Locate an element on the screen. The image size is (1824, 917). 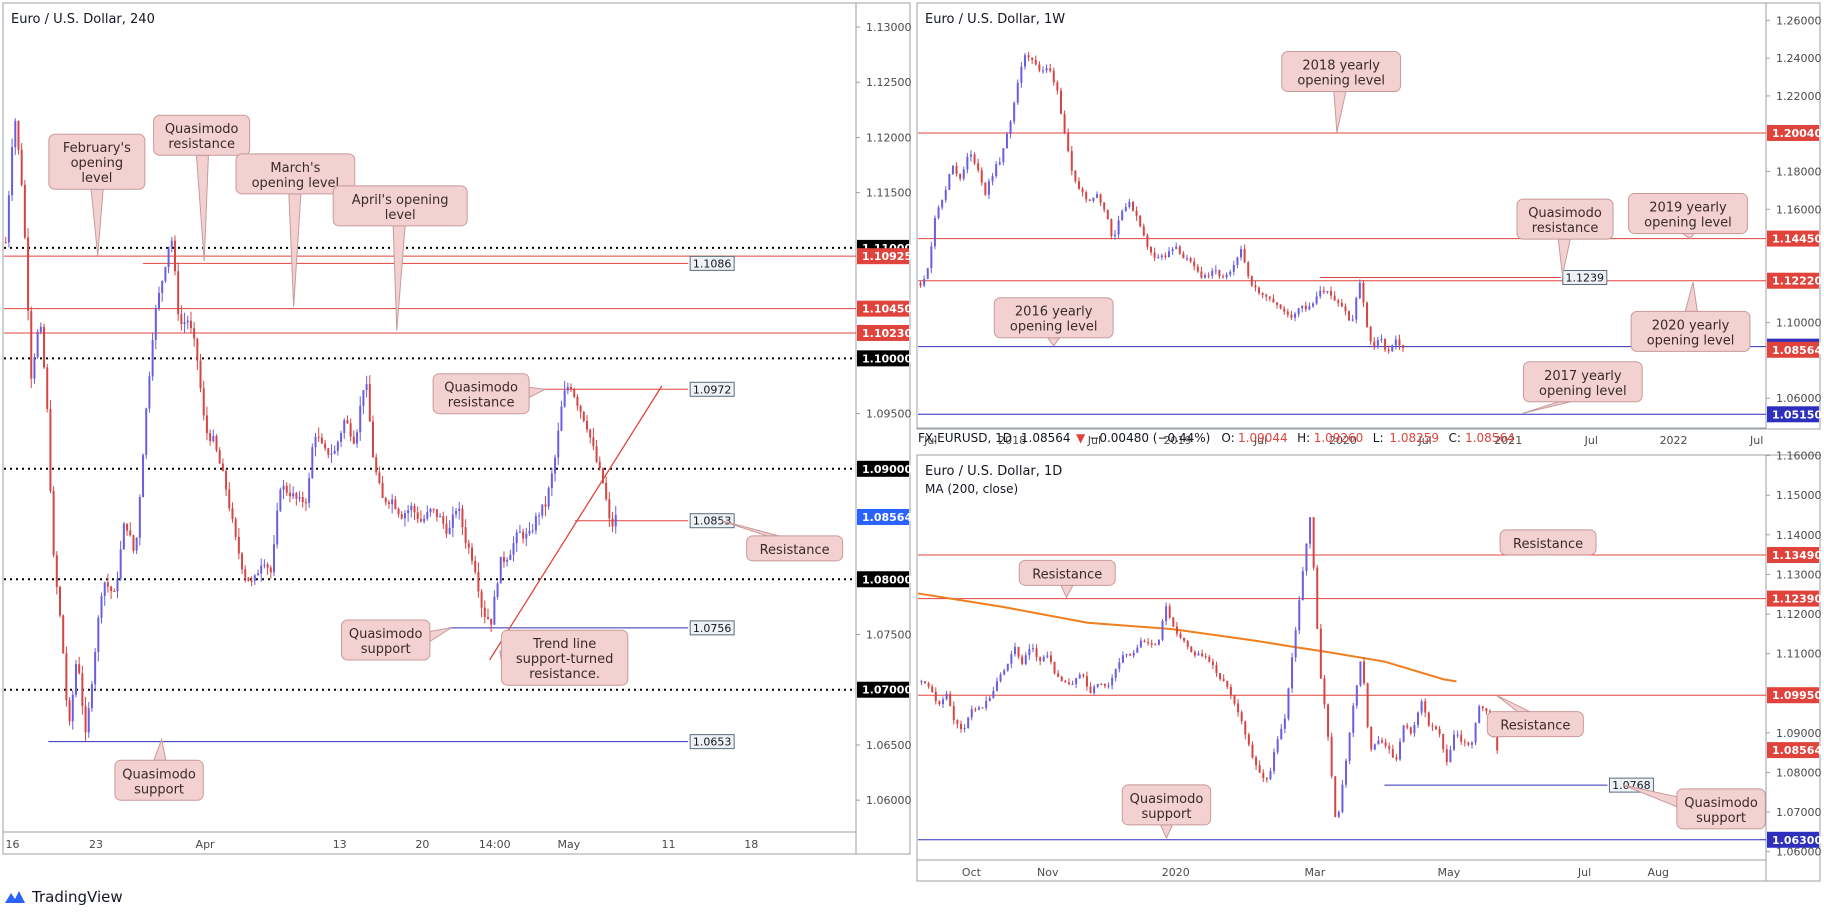
price-tag-label: 1.10925 is located at coordinates (887, 256).